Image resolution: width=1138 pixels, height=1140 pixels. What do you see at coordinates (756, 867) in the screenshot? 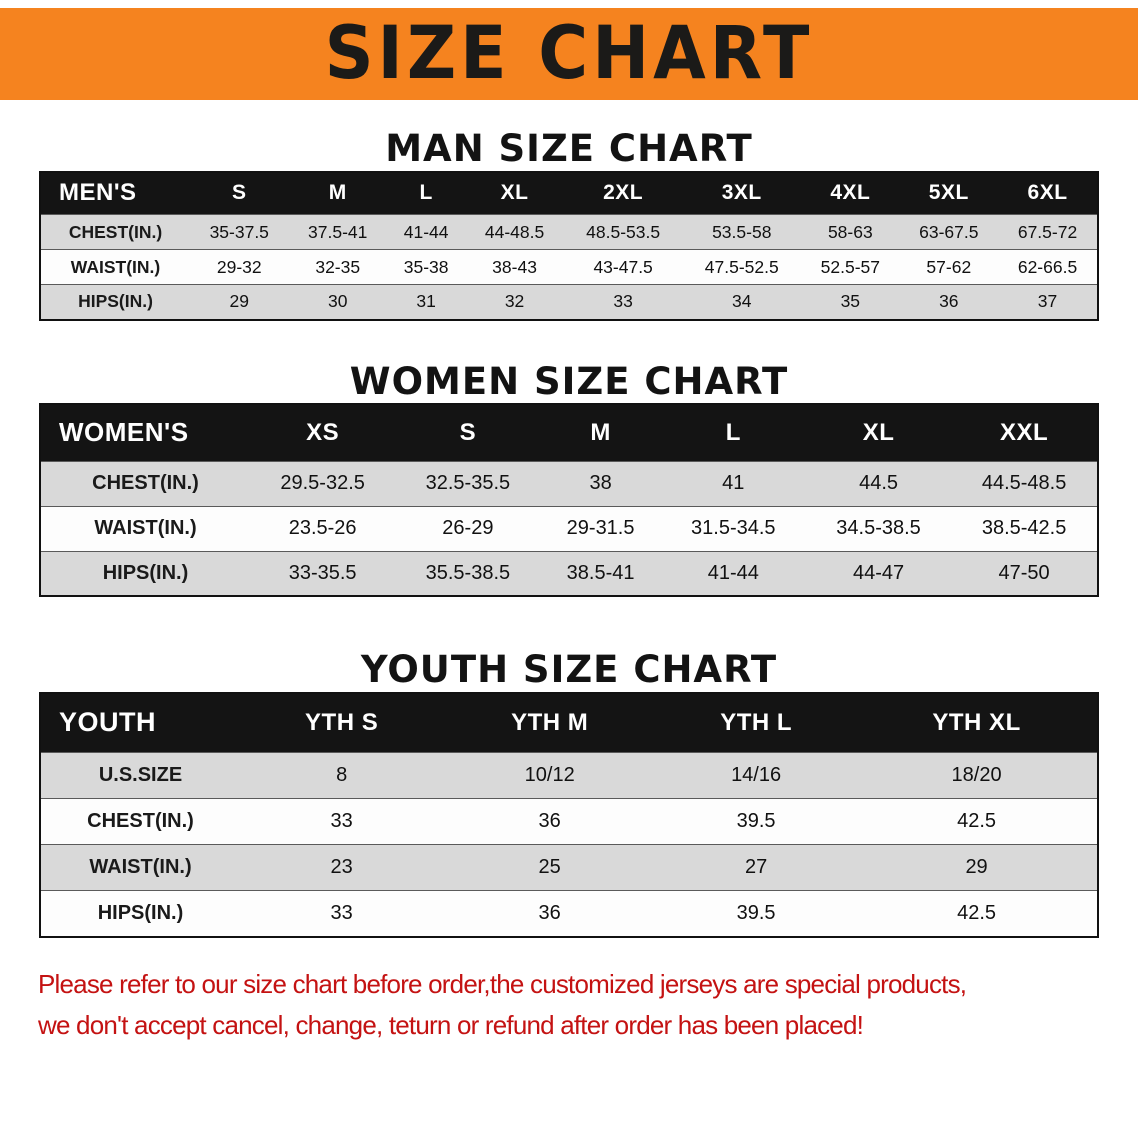
I see `size-value-cell: 27` at bounding box center [756, 867].